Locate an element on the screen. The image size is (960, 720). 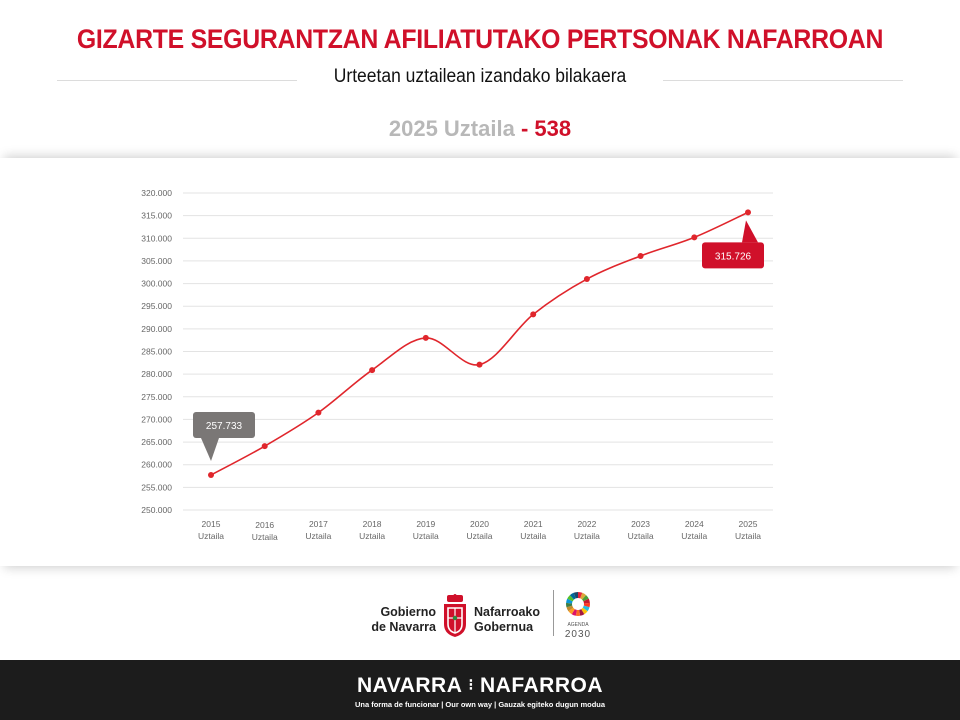
x-tick-label: 2015 is located at coordinates (211, 524).